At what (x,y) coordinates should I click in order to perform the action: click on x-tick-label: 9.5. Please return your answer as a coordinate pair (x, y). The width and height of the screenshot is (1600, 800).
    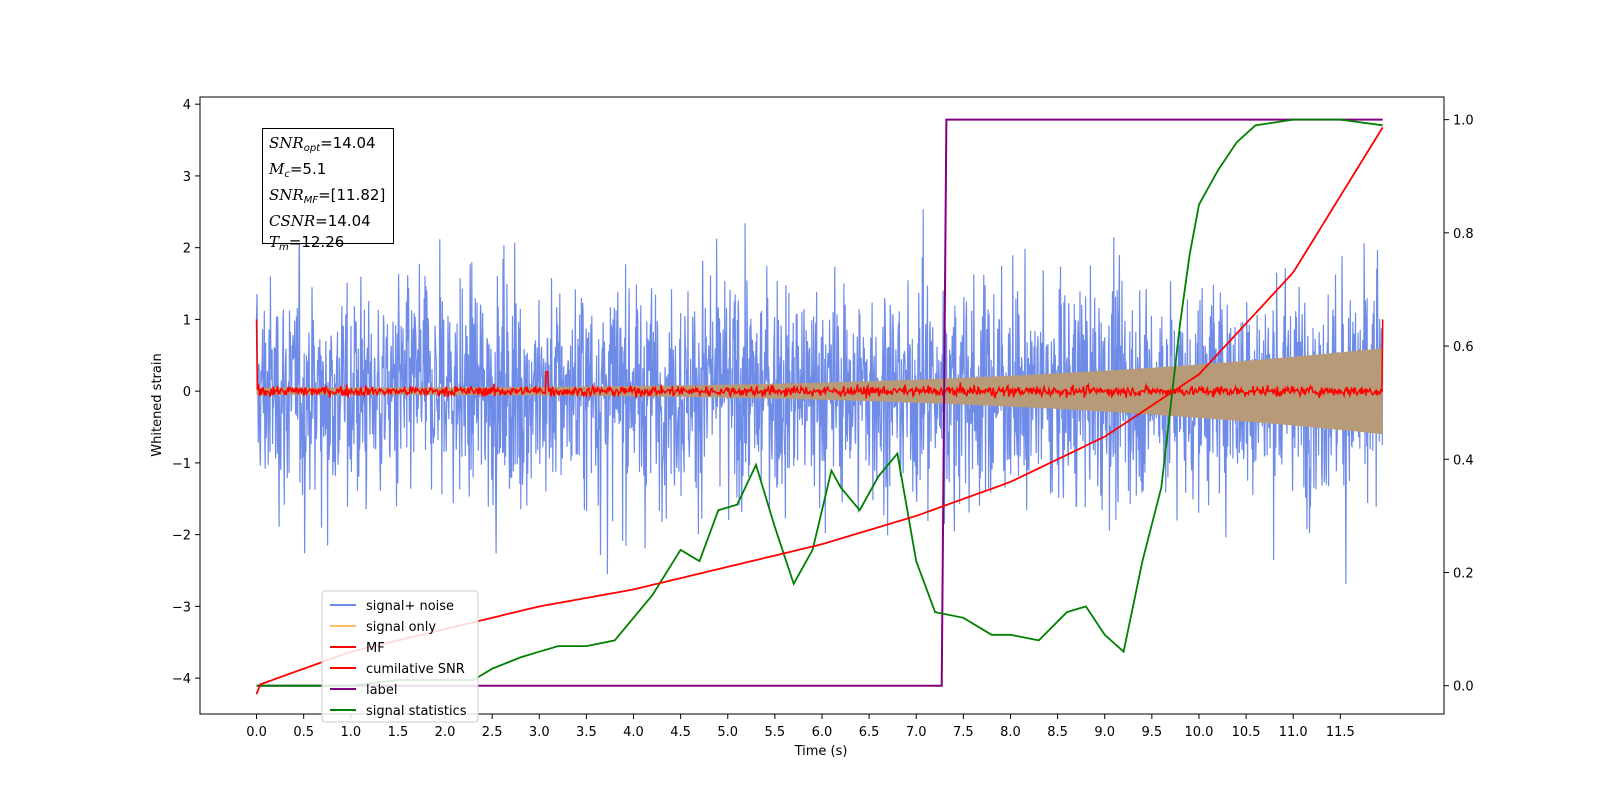
    Looking at the image, I should click on (1152, 732).